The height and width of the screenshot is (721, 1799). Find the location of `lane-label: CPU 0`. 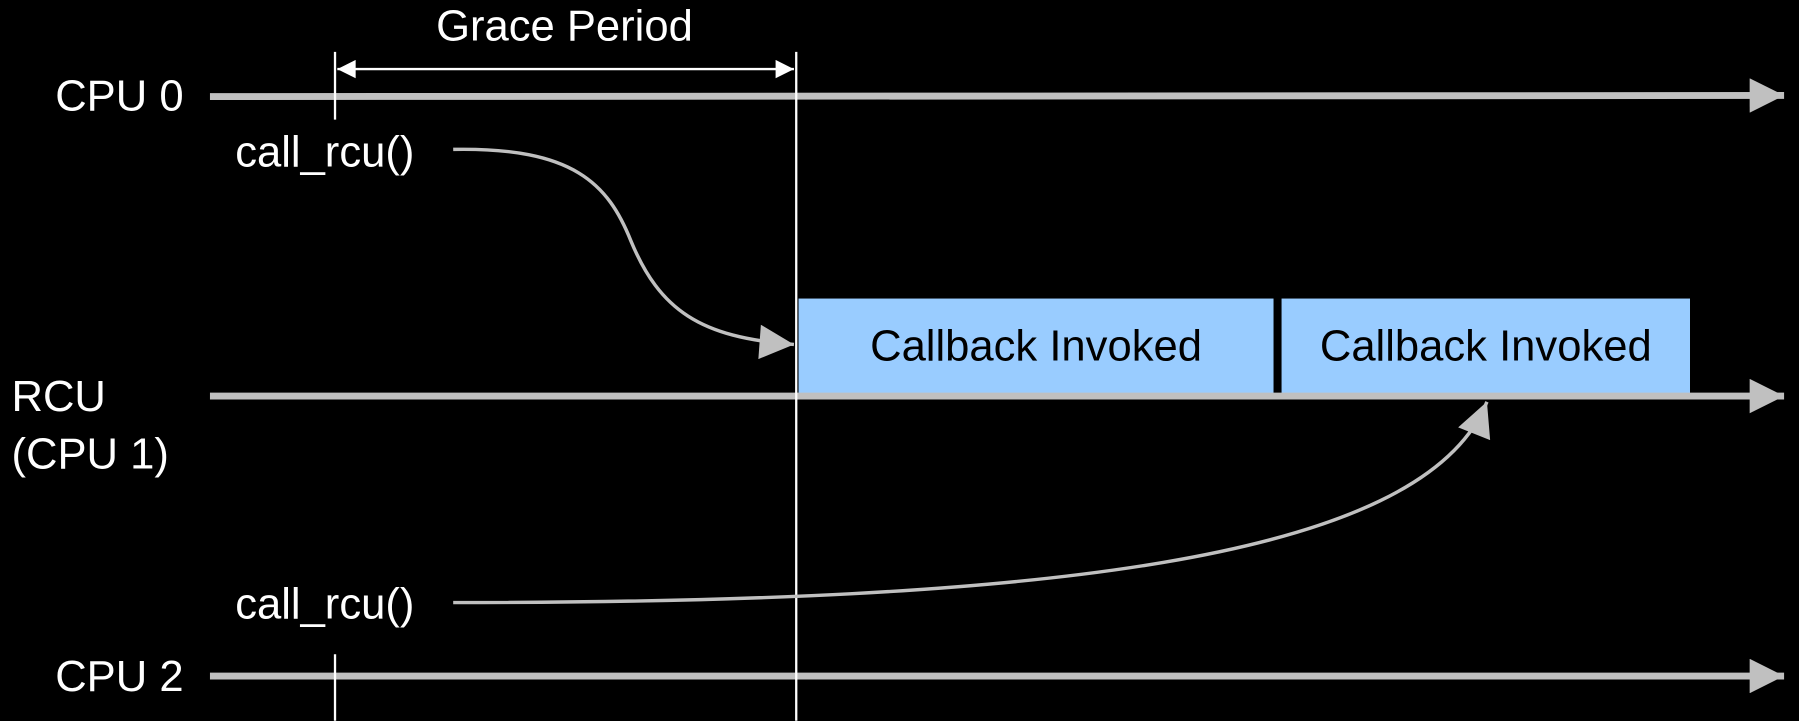

lane-label: CPU 0 is located at coordinates (119, 96).